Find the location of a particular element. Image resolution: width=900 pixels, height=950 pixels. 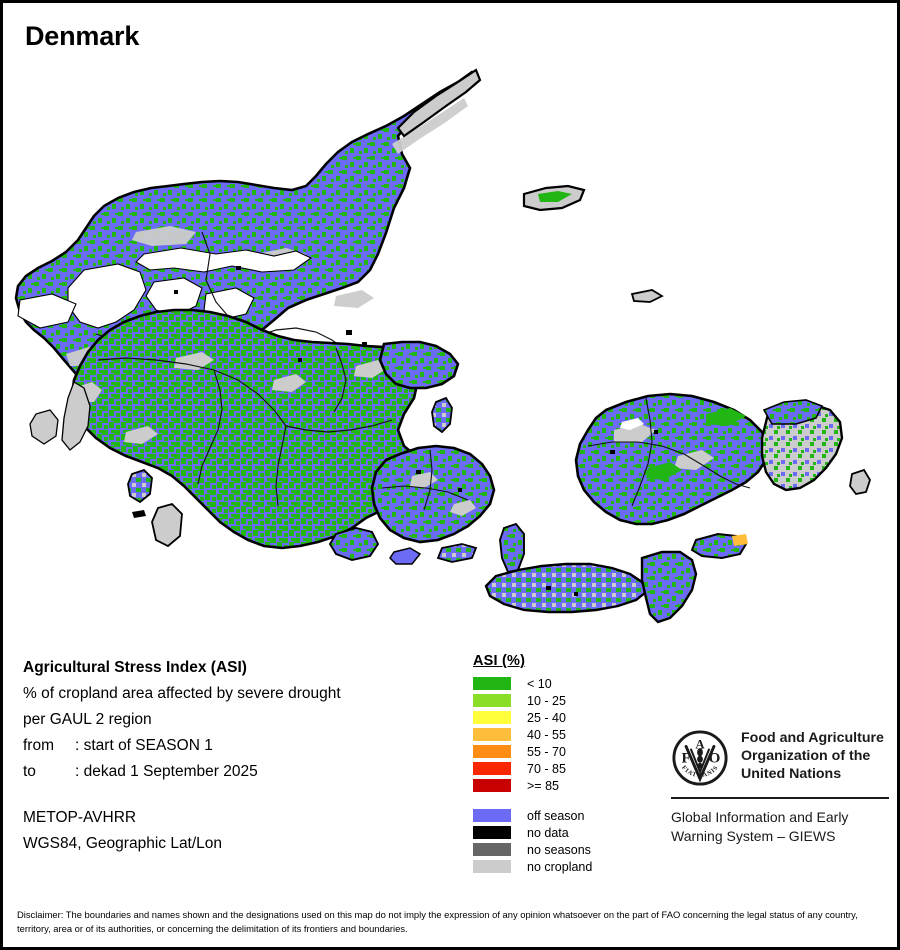

fao-logo-icon: F A O FIAT PANIS is located at coordinates (700, 758).